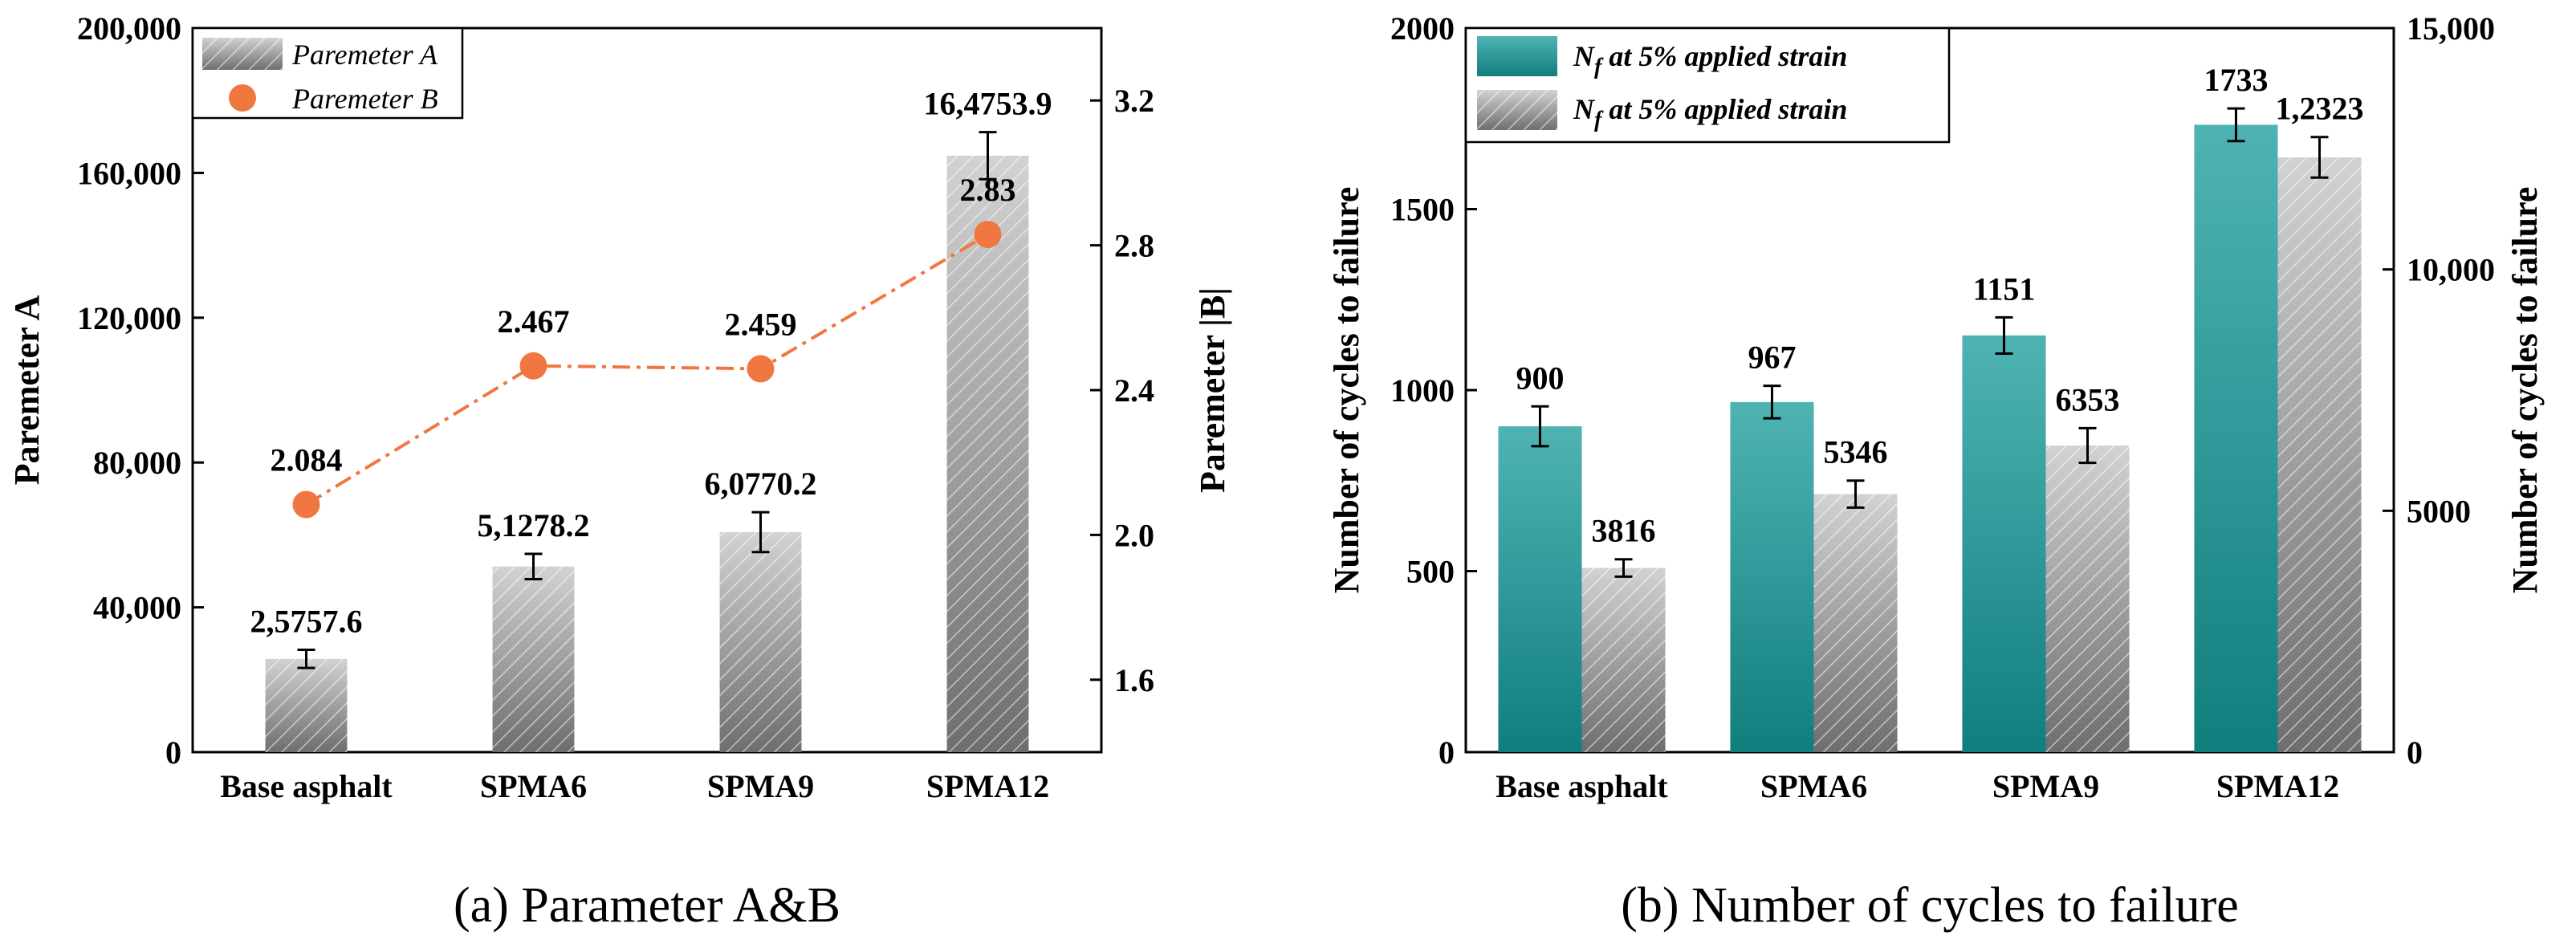  I want to click on panel-a-legend: Paremeter A Paremeter B, so click(327, 73).